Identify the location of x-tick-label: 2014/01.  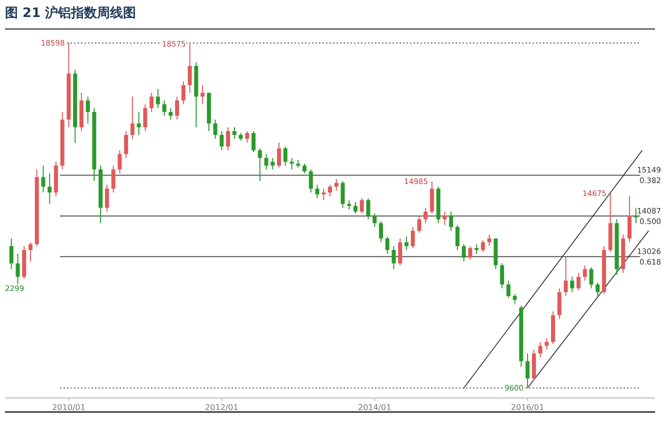
(375, 407).